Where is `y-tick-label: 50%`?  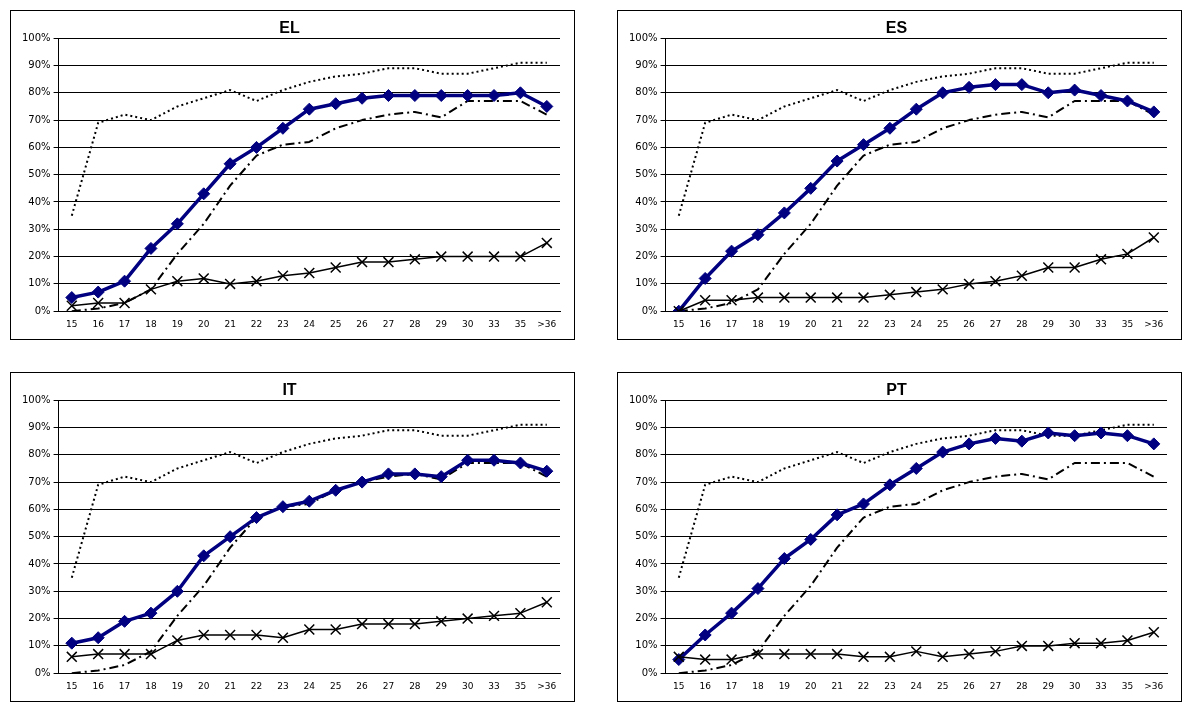
y-tick-label: 50% is located at coordinates (646, 536).